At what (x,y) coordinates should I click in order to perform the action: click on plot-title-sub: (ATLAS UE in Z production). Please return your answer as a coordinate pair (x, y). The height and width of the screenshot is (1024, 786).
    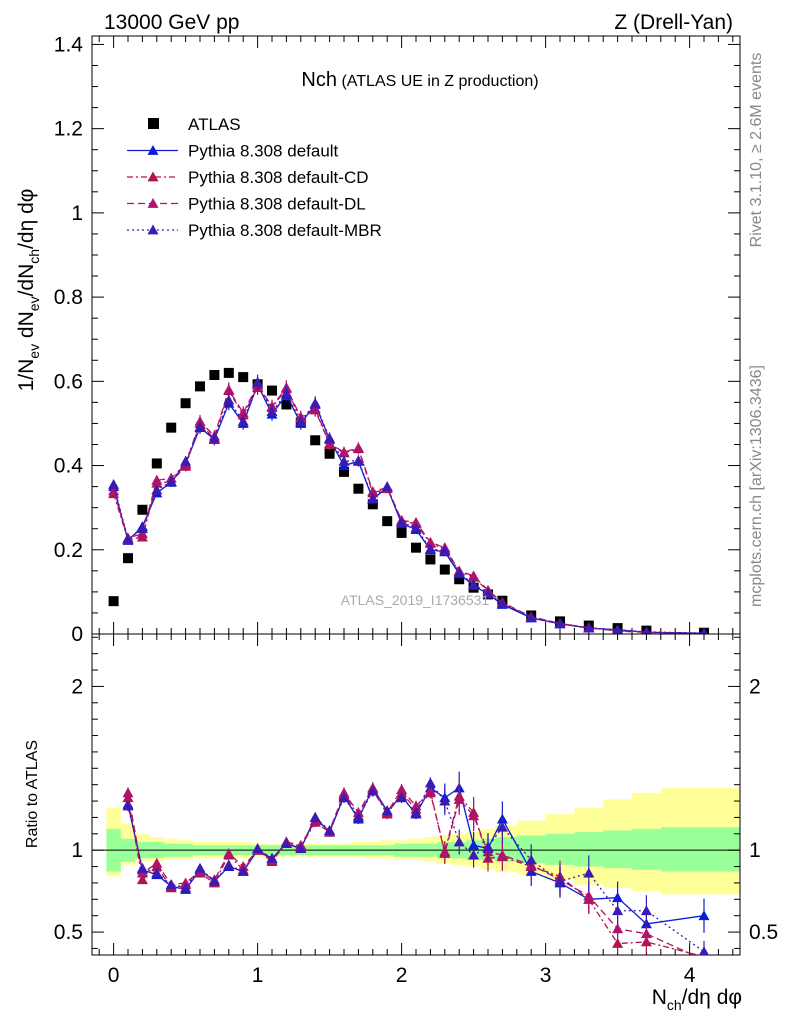
    Looking at the image, I should click on (439, 81).